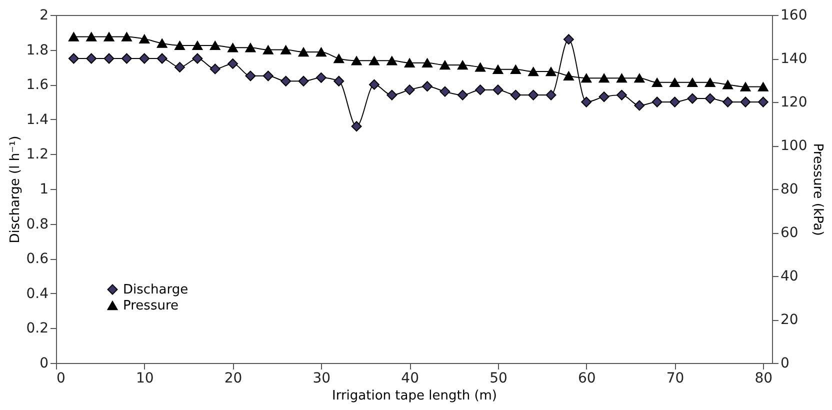 The height and width of the screenshot is (410, 832). Describe the element at coordinates (44, 364) in the screenshot. I see `y-tick-label: 0` at that location.